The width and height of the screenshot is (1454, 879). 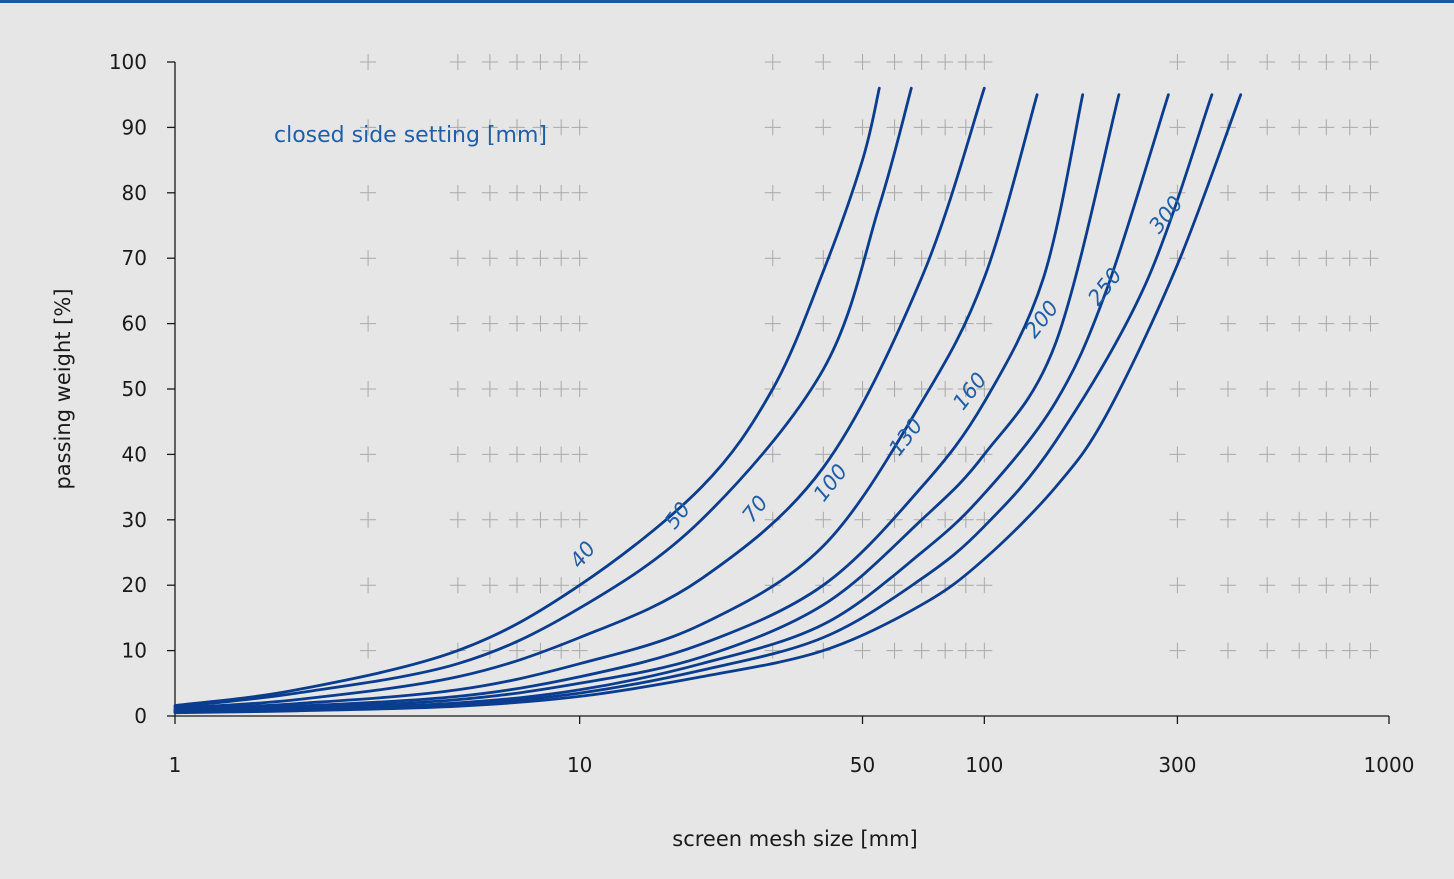 I want to click on x-tick-label: 300, so click(x=1177, y=765).